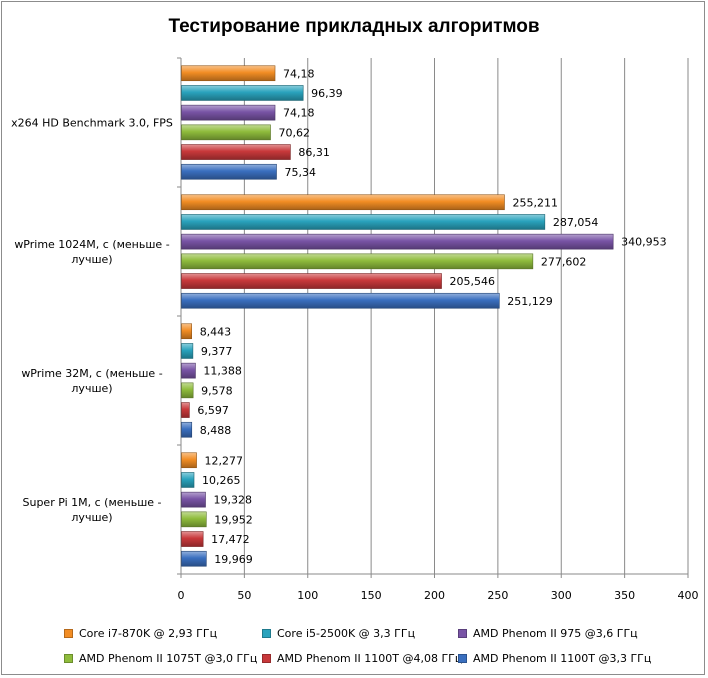  What do you see at coordinates (213, 410) in the screenshot?
I see `data-label: 6,597` at bounding box center [213, 410].